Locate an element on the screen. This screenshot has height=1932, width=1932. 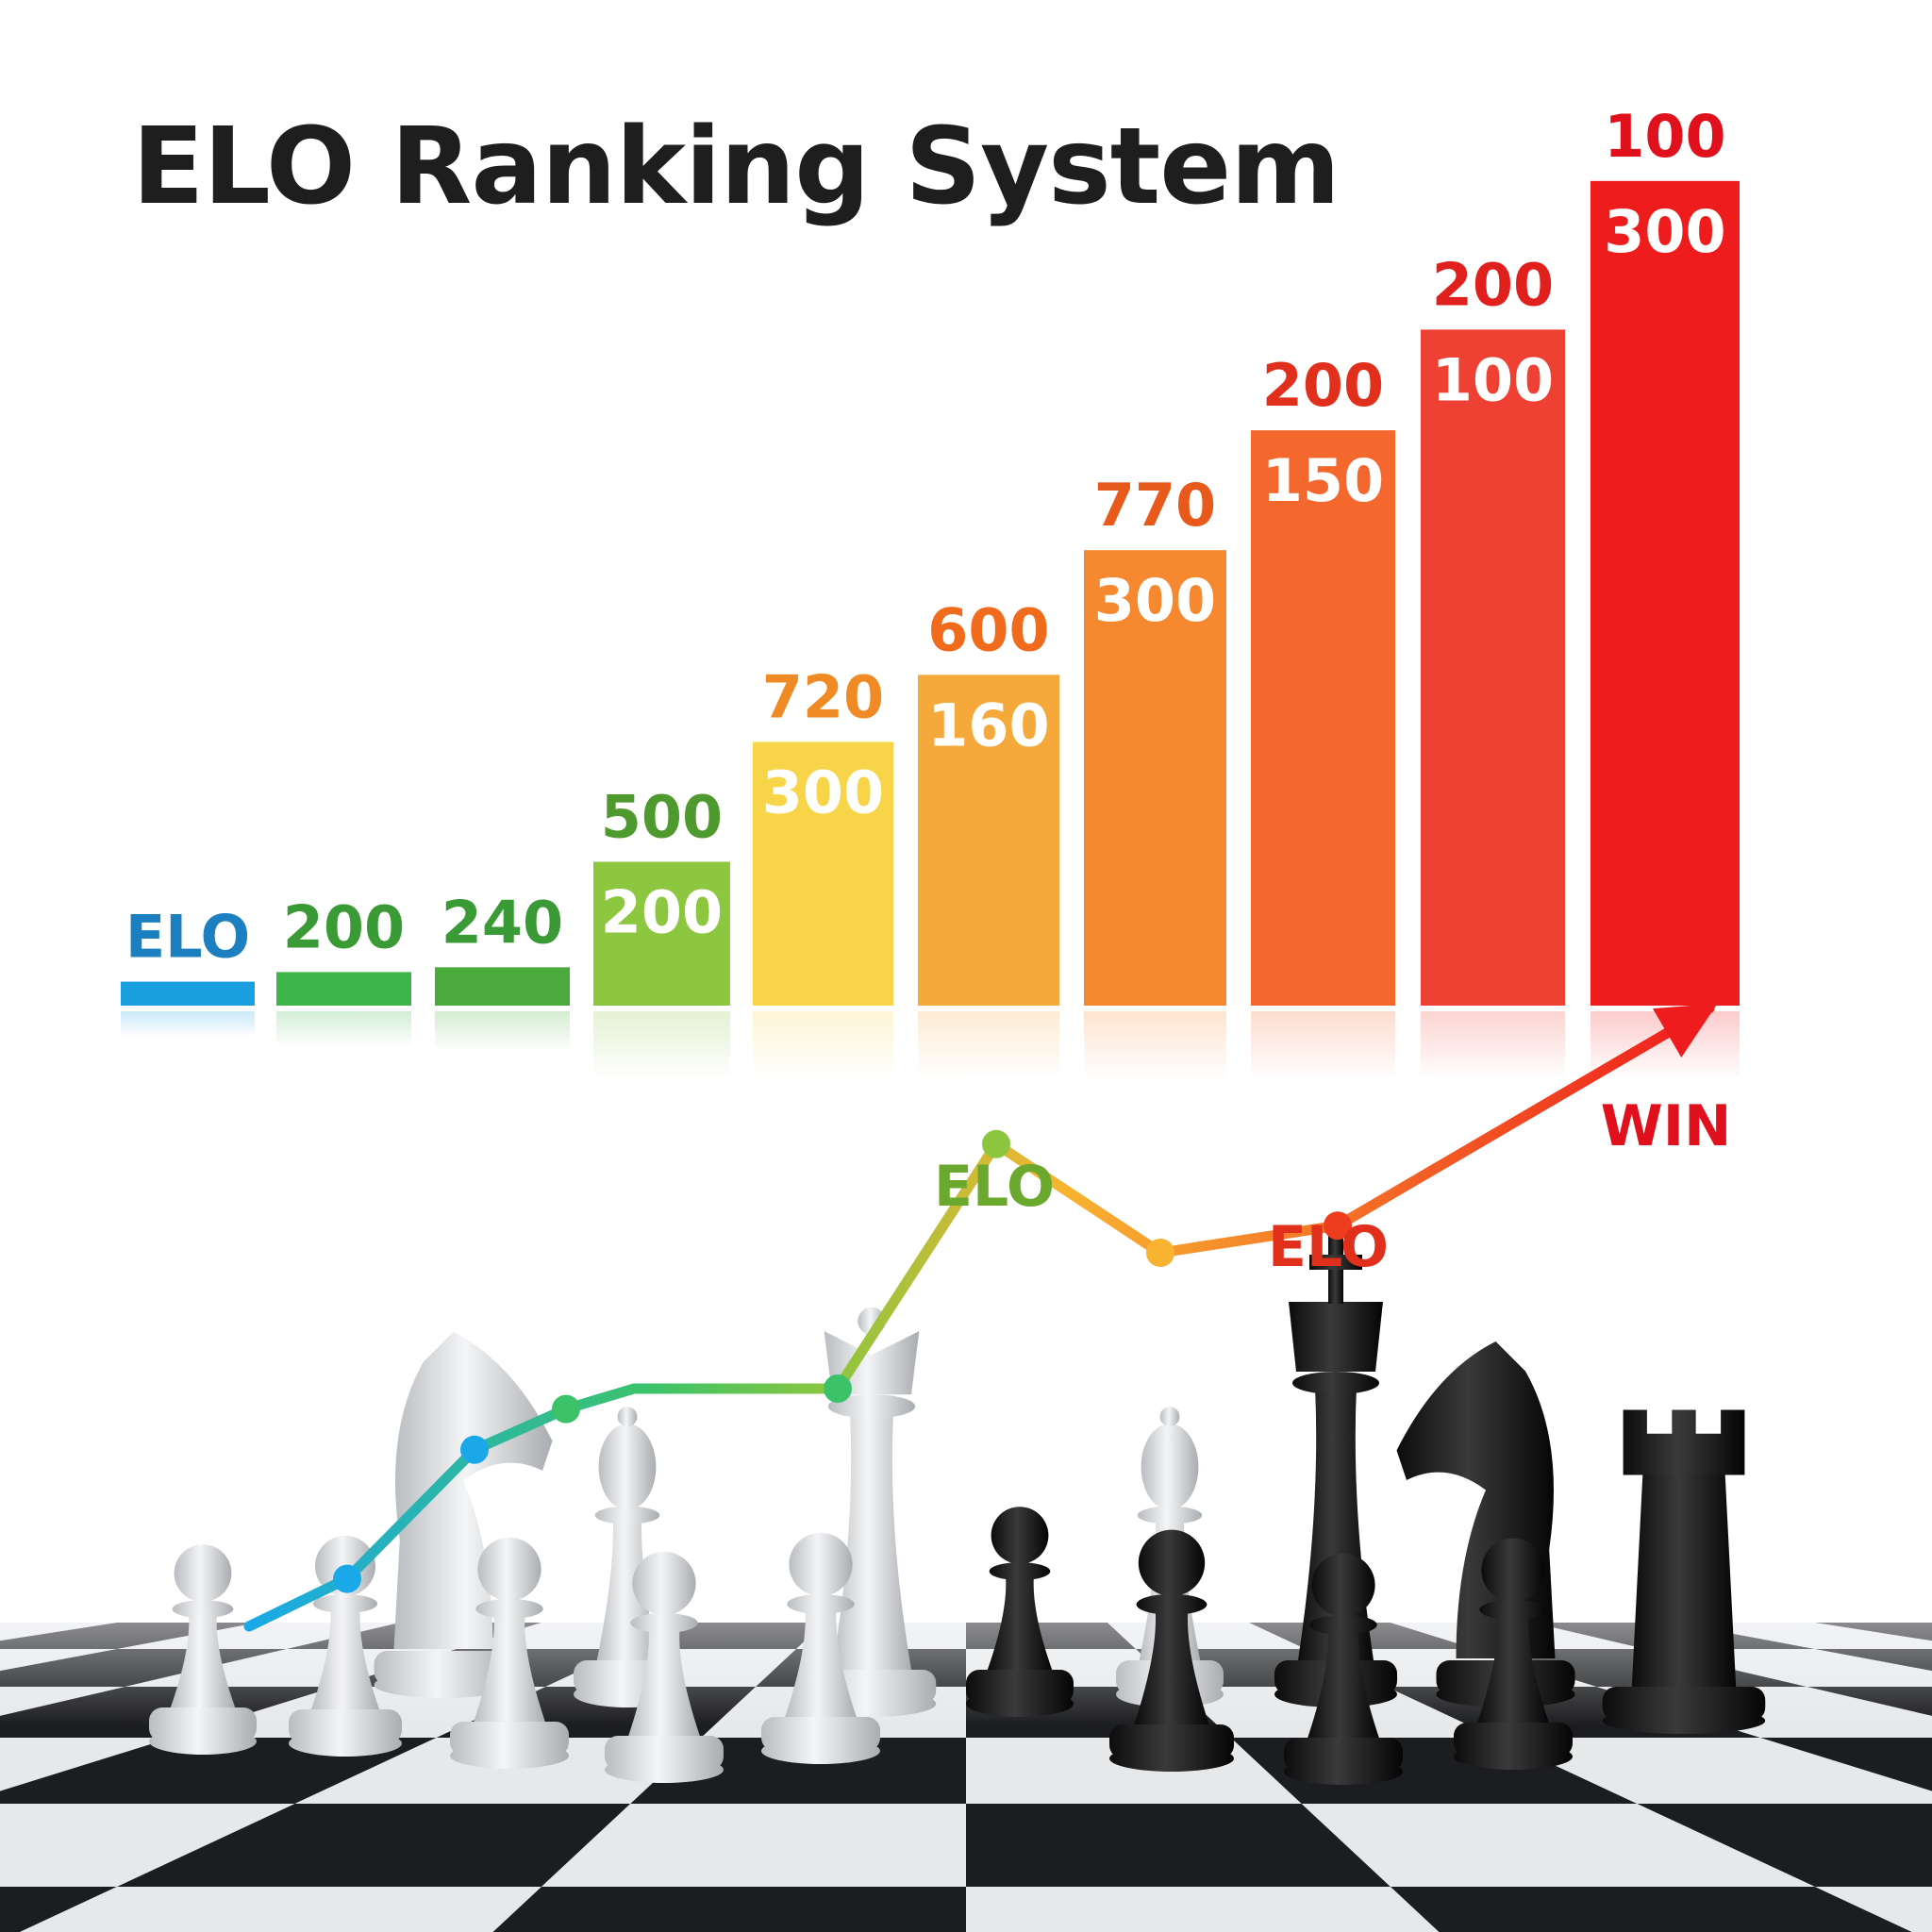
rook-body is located at coordinates (1684, 1581).